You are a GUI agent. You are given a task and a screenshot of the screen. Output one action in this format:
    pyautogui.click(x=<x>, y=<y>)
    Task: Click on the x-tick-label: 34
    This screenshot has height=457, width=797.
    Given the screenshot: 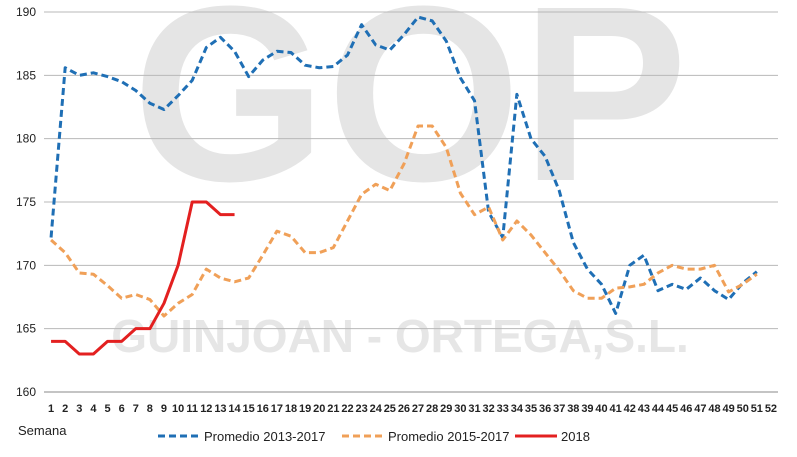 What is the action you would take?
    pyautogui.click(x=517, y=409)
    